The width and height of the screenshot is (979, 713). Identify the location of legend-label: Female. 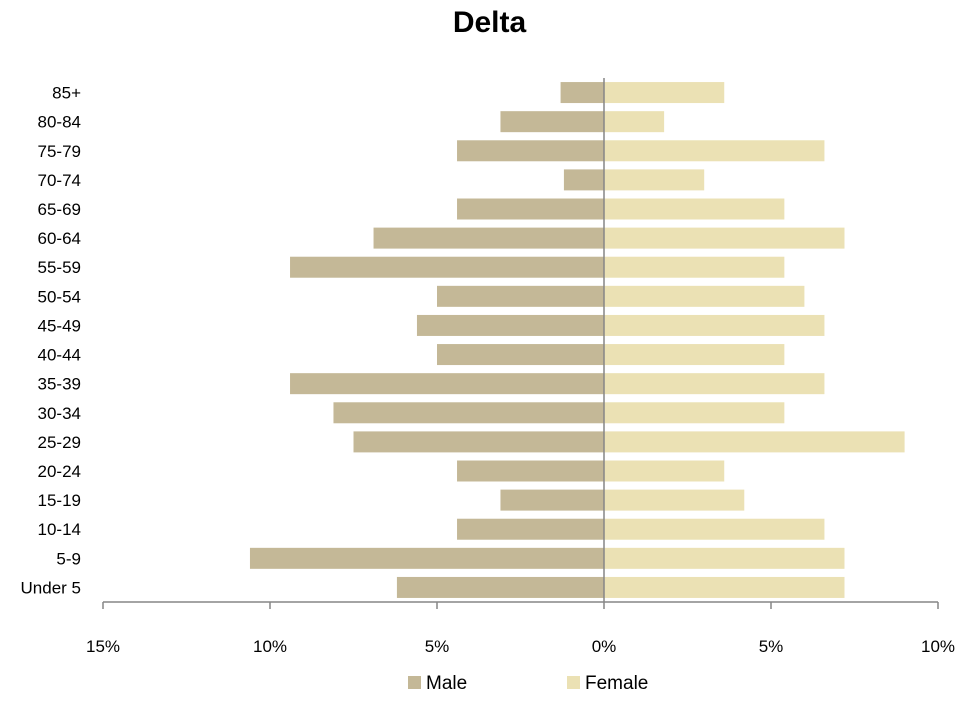
(616, 683).